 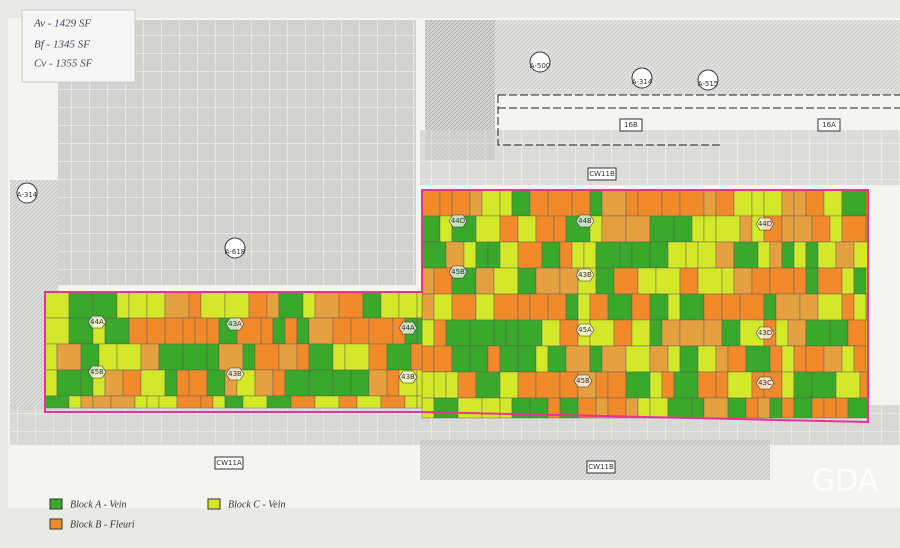 I want to click on hatched-area, so click(x=595, y=460).